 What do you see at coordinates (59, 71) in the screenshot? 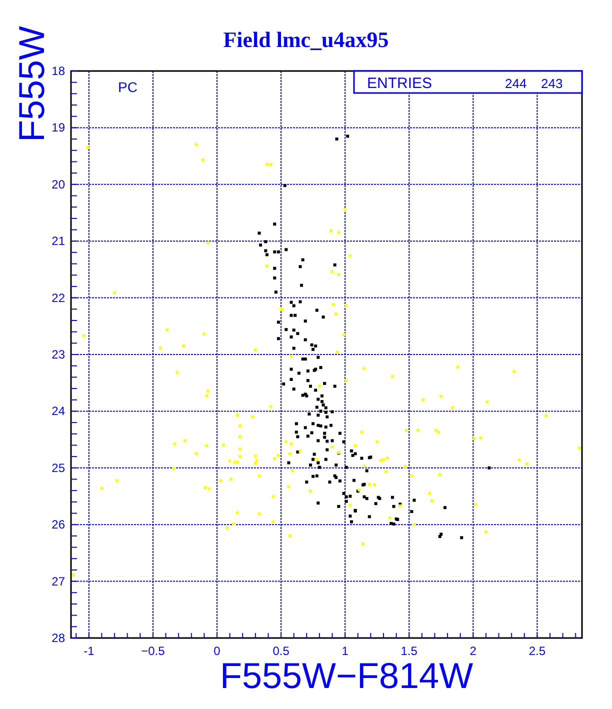
I see `y-tick-label: 18` at bounding box center [59, 71].